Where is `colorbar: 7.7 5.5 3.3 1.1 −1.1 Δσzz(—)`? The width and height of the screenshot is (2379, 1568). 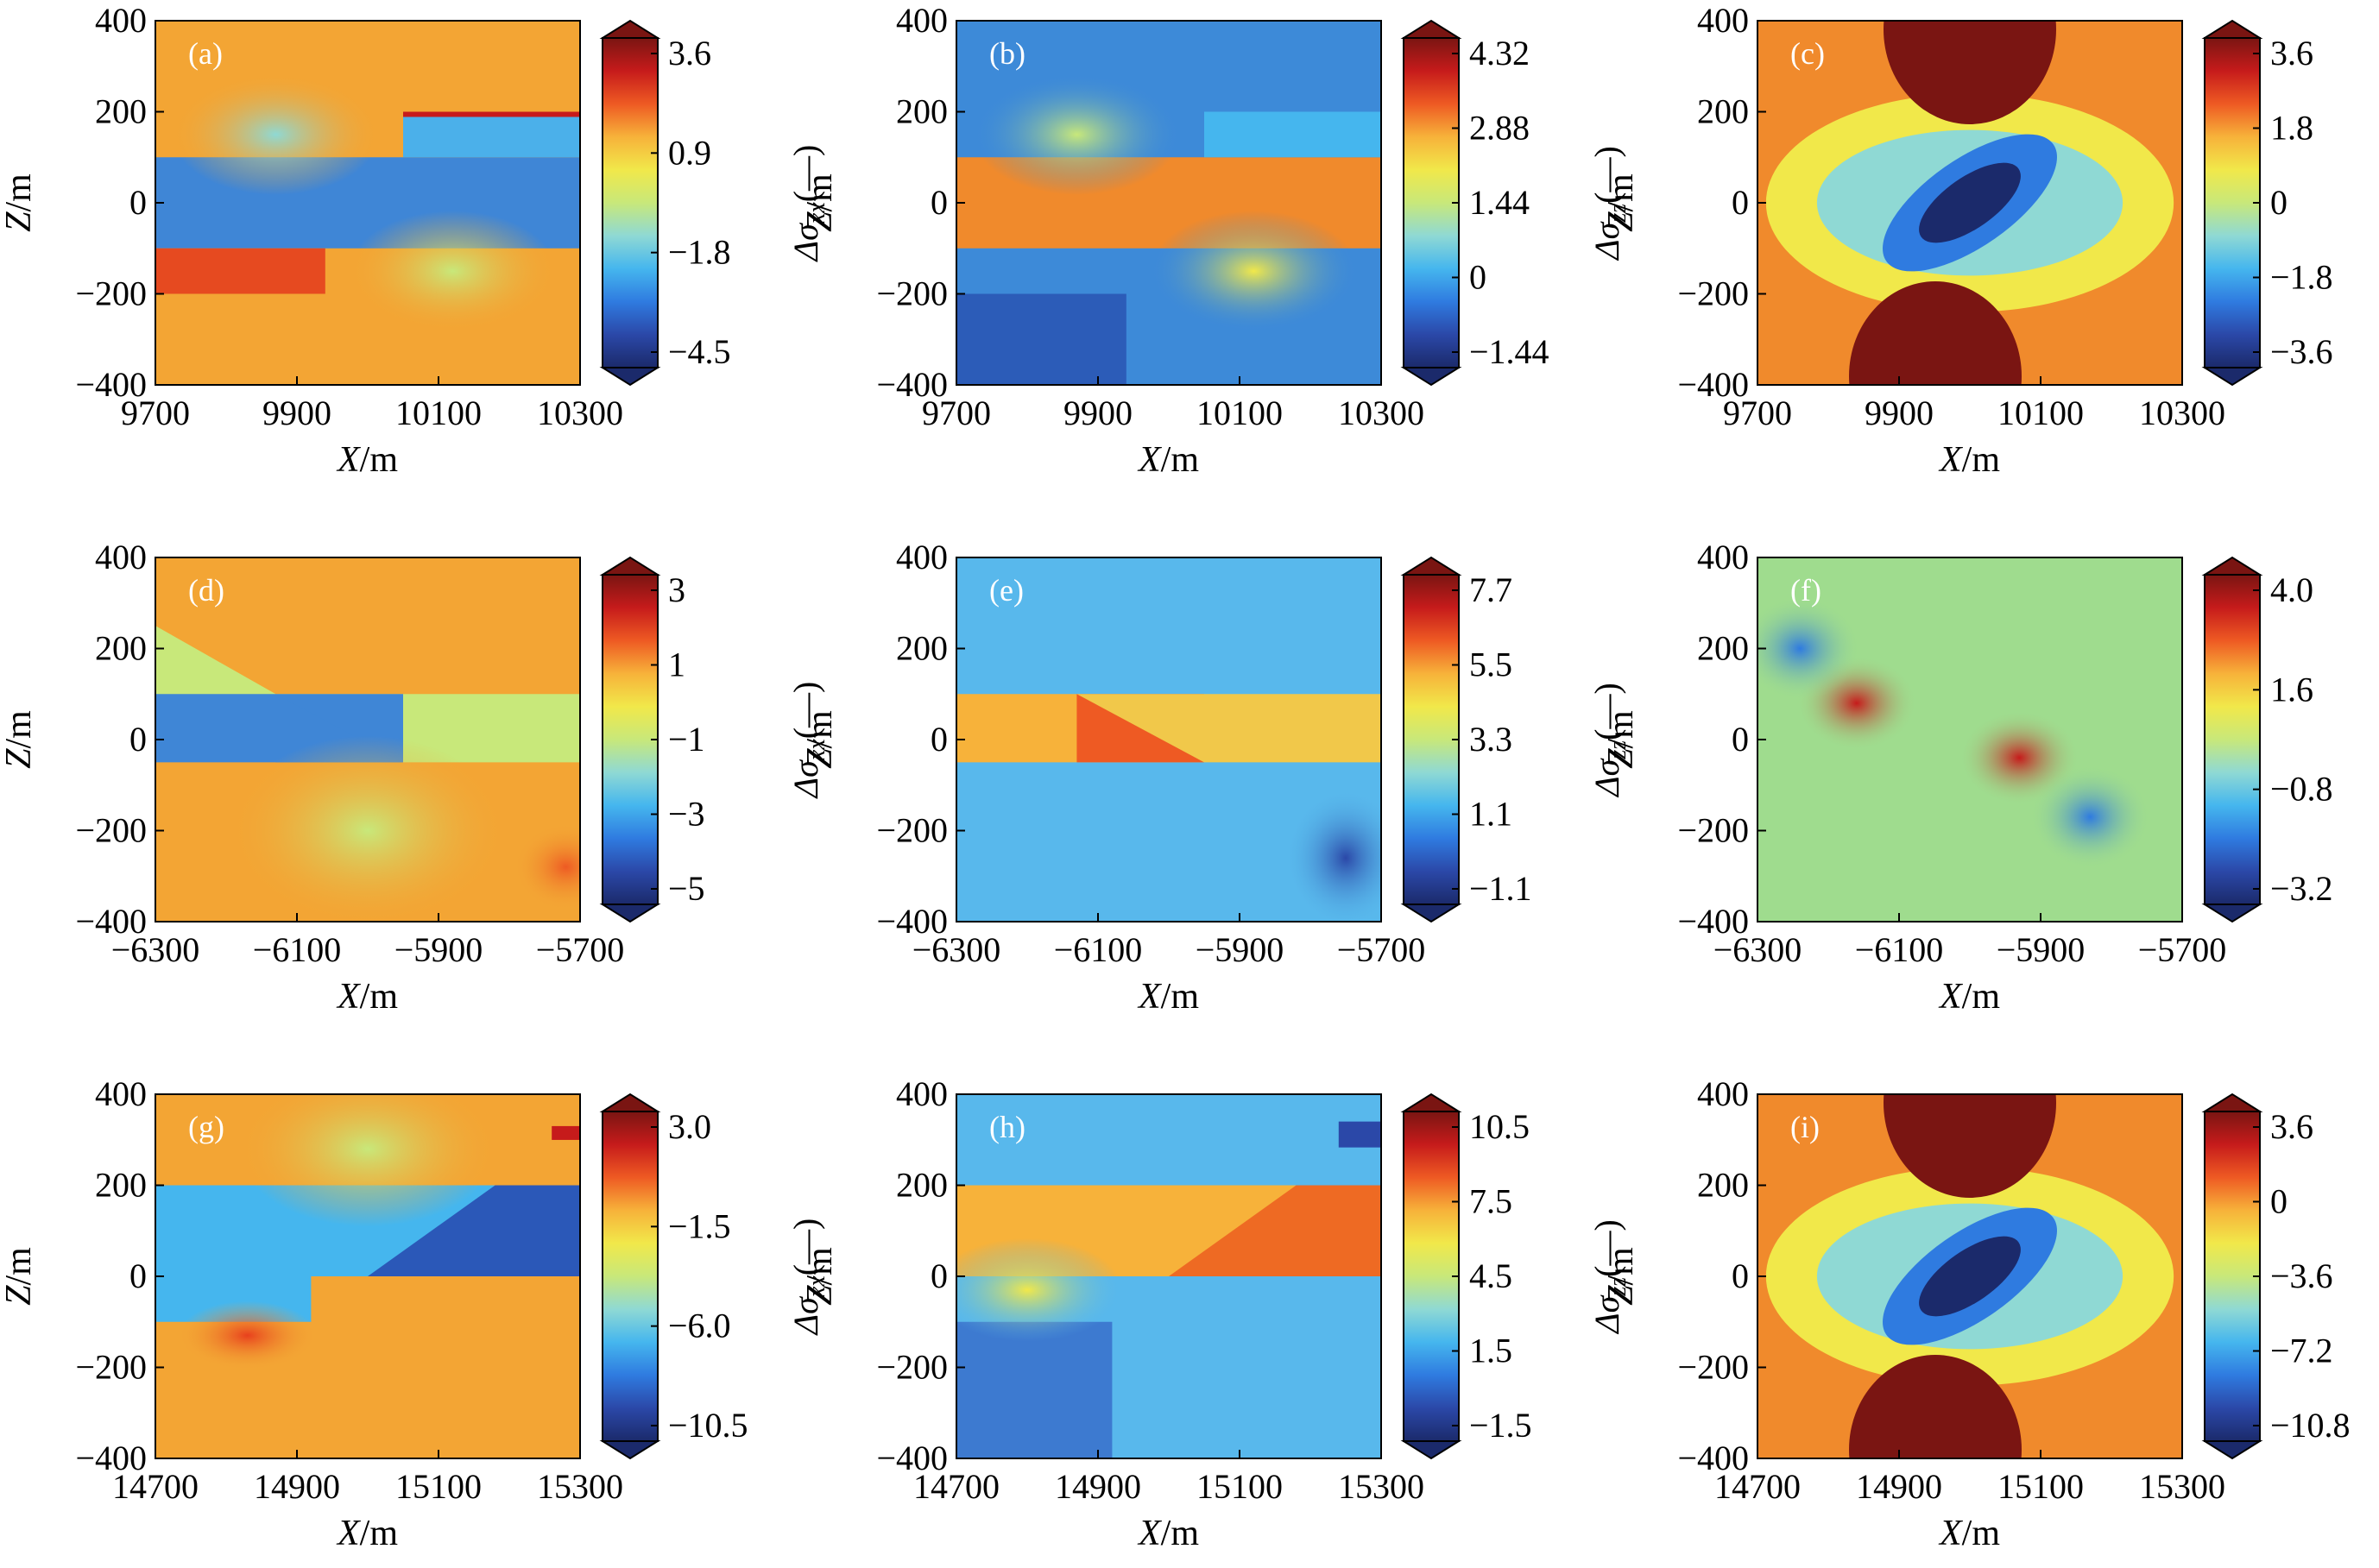 colorbar: 7.7 5.5 3.3 1.1 −1.1 Δσzz(—) is located at coordinates (1515, 739).